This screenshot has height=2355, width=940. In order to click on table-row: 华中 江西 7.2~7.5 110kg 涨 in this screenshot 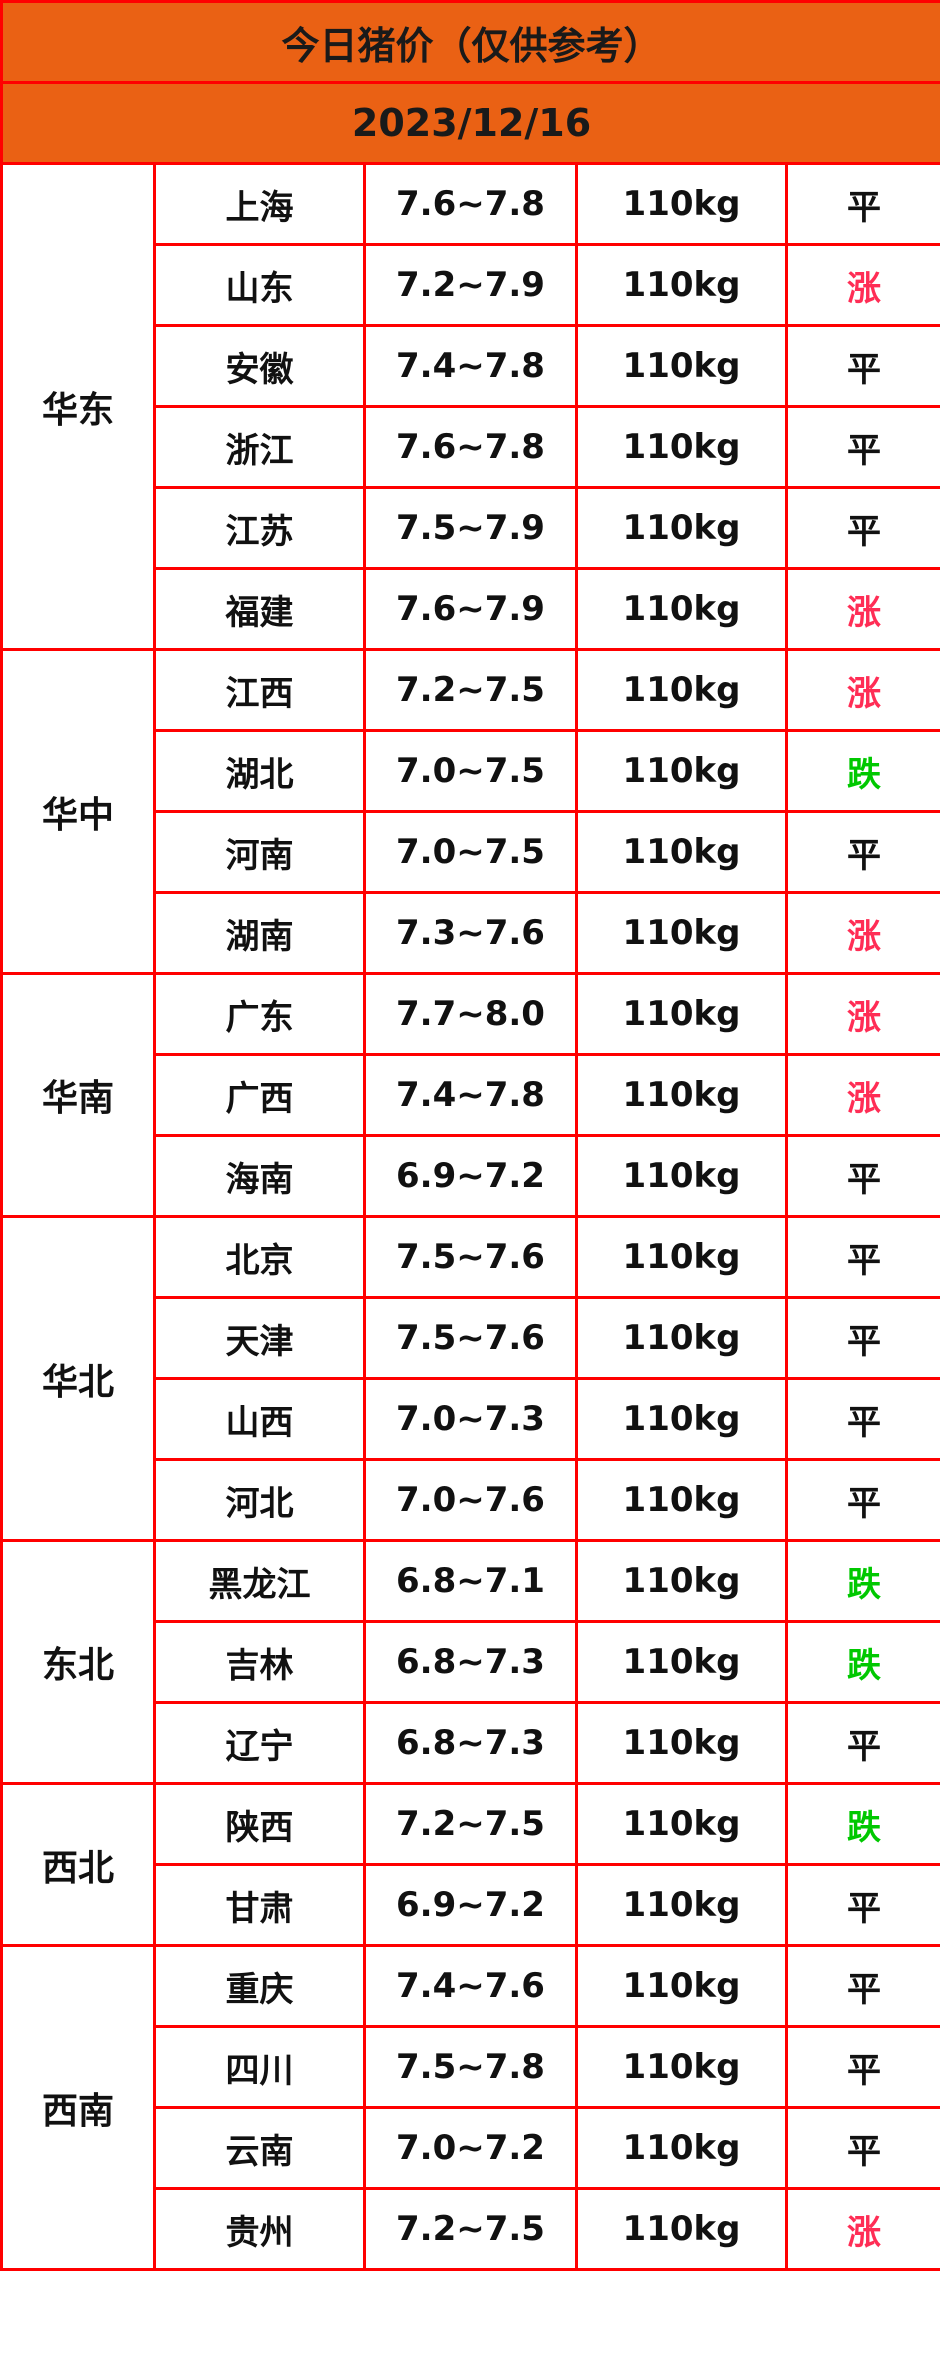, I will do `click(470, 811)`.